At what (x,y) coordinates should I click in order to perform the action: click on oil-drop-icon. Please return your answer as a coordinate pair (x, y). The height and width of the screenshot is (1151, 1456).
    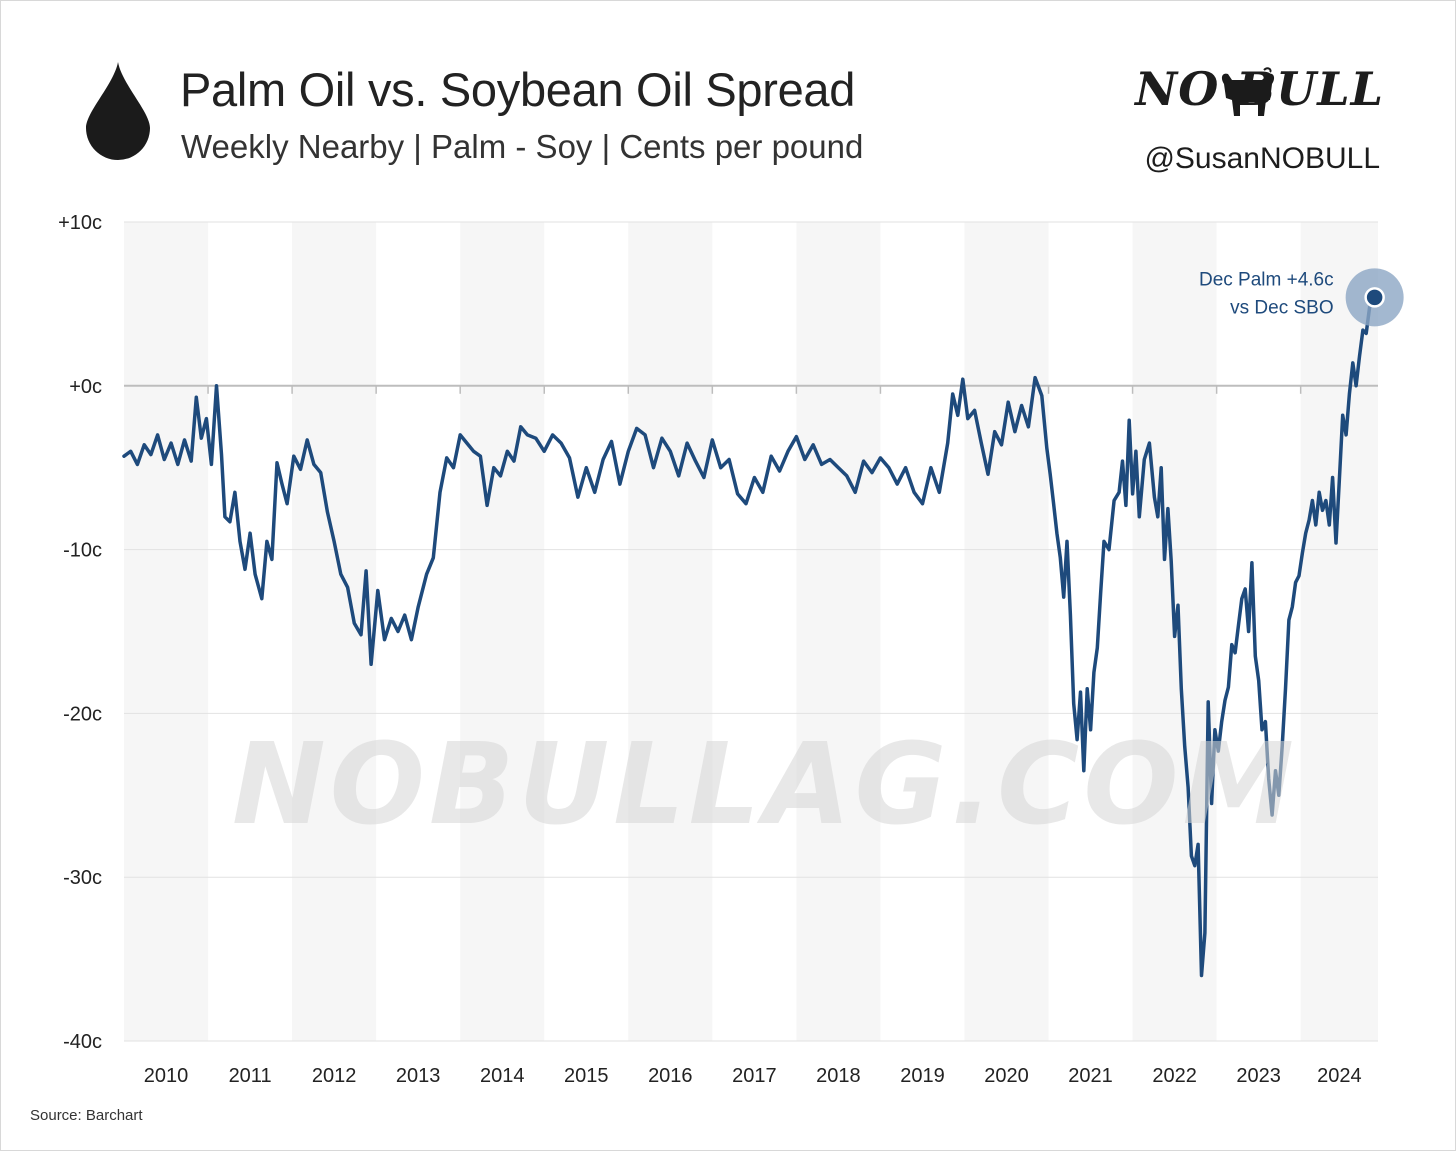
    Looking at the image, I should click on (118, 111).